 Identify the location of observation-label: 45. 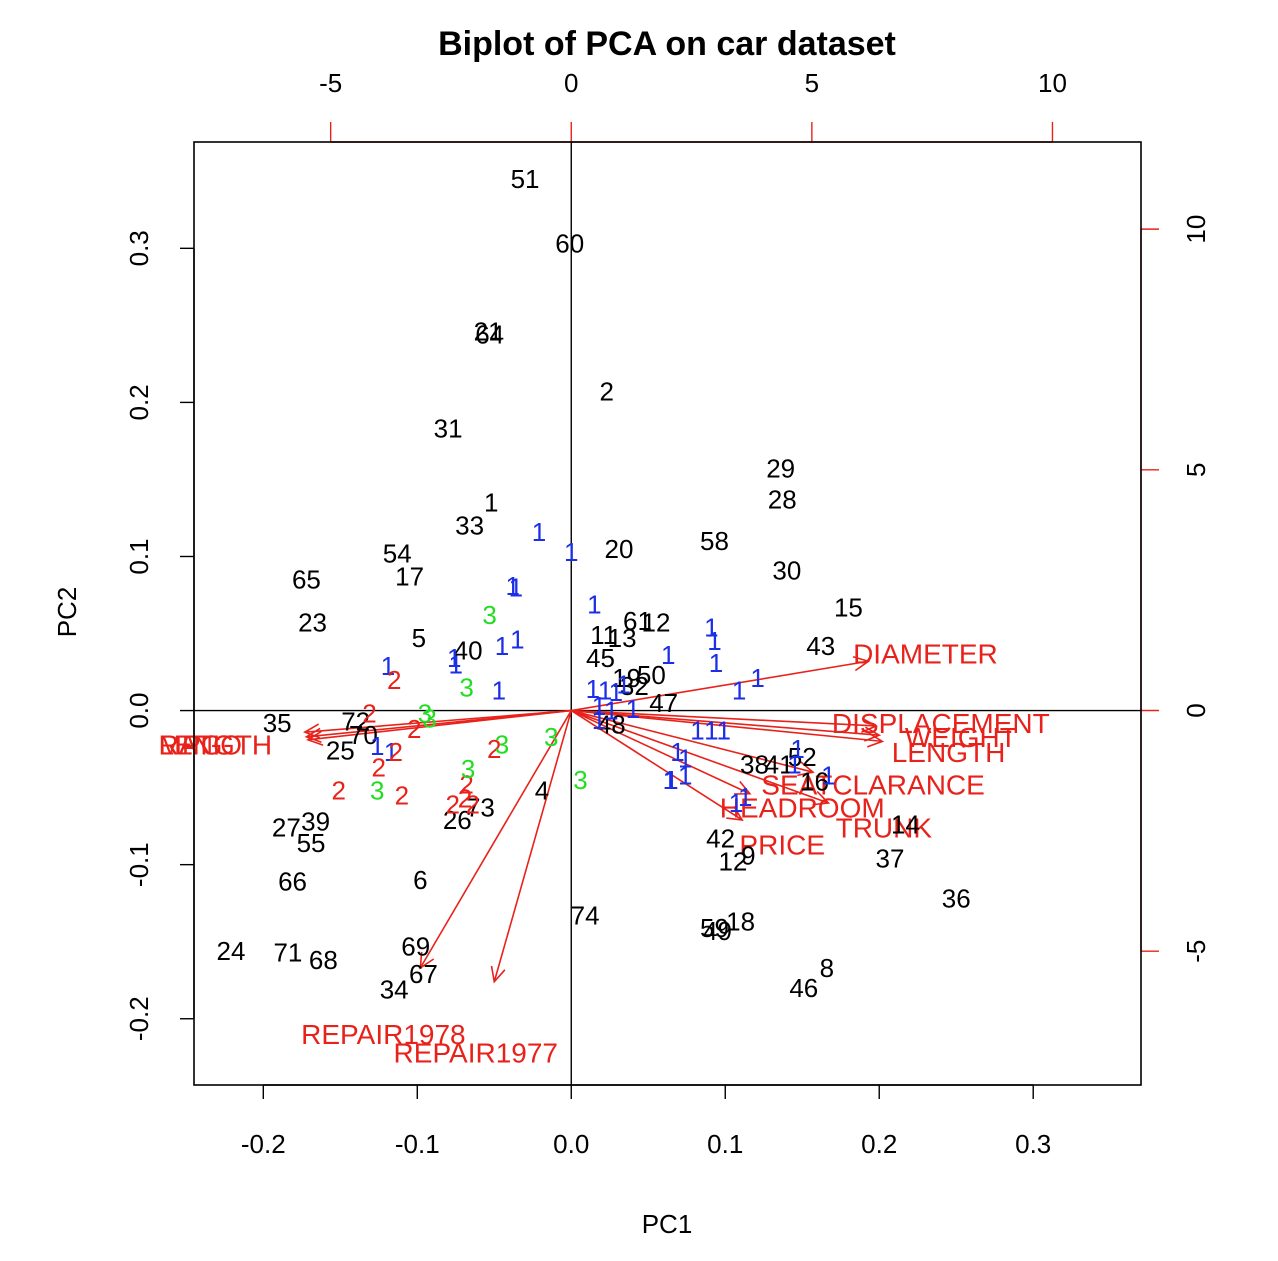
(600, 658).